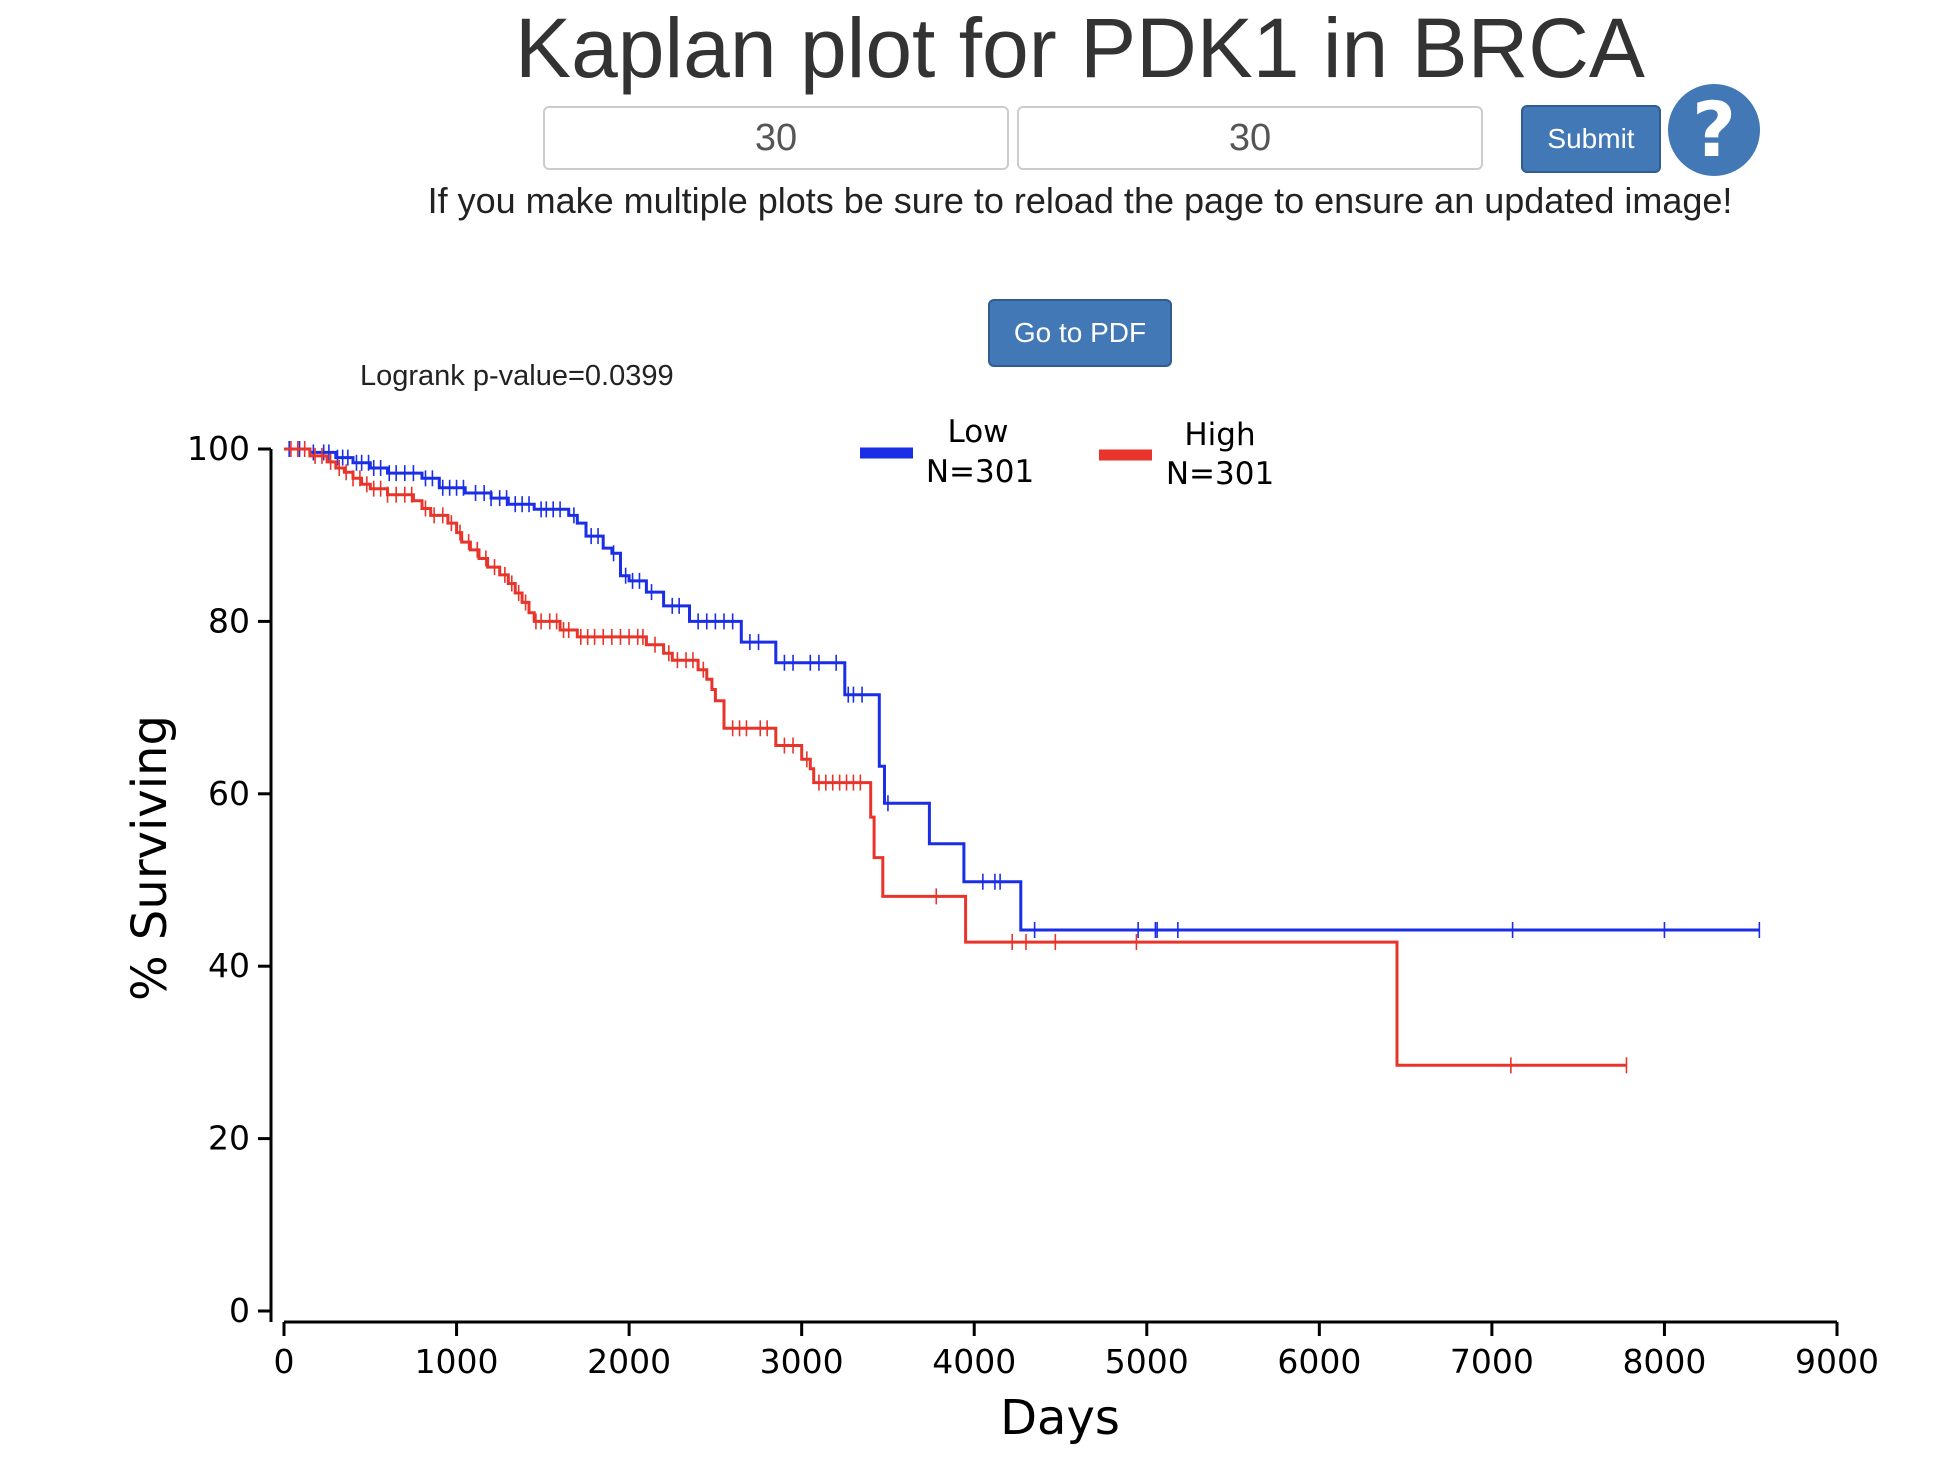 The image size is (1944, 1466). What do you see at coordinates (229, 1138) in the screenshot?
I see `y-tick-label: 20` at bounding box center [229, 1138].